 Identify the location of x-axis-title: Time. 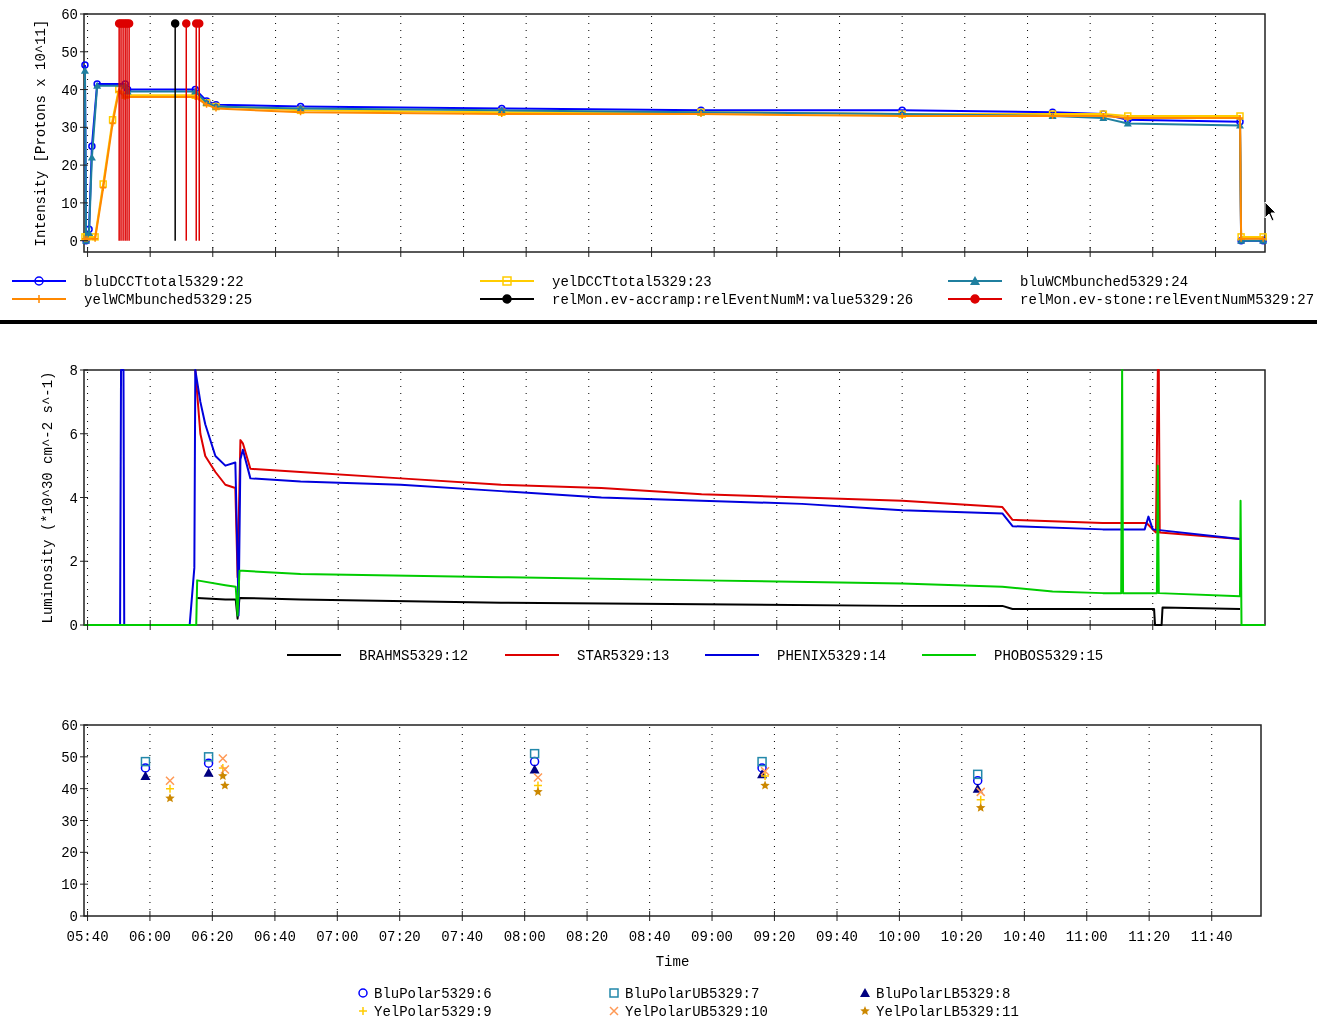
(672, 962).